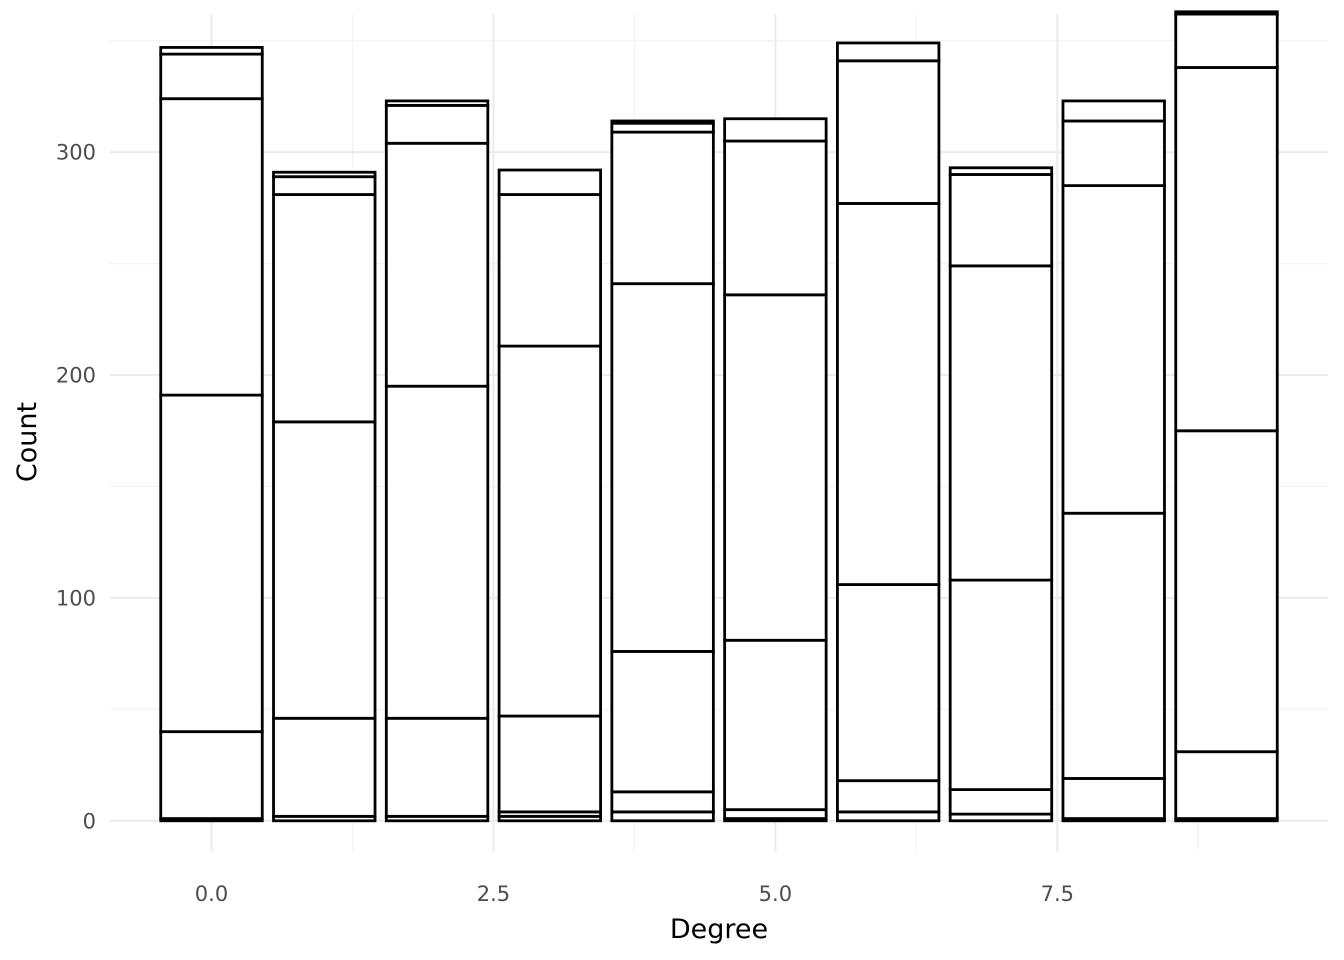  Describe the element at coordinates (1057, 894) in the screenshot. I see `x-tick-label: 7.5` at that location.